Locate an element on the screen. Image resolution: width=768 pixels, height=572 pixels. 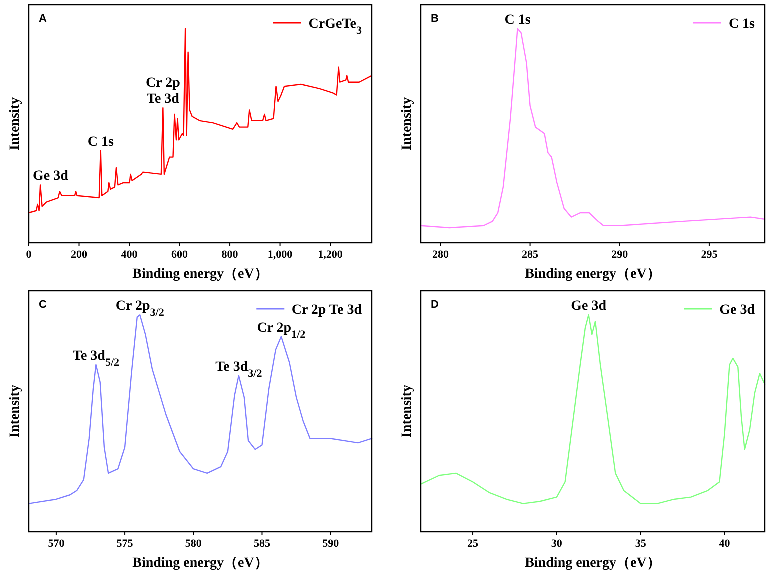
x-tick-label: 35 is located at coordinates (641, 544).